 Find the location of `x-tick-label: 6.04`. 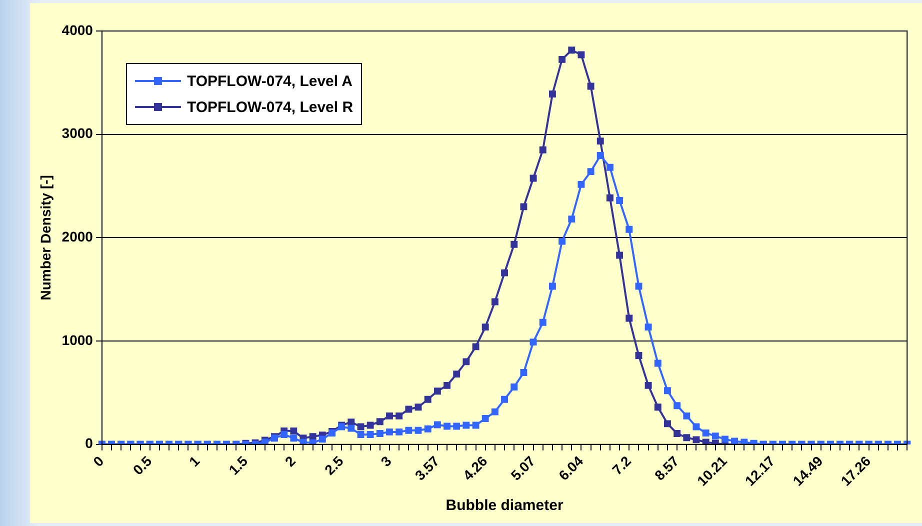

x-tick-label: 6.04 is located at coordinates (570, 468).